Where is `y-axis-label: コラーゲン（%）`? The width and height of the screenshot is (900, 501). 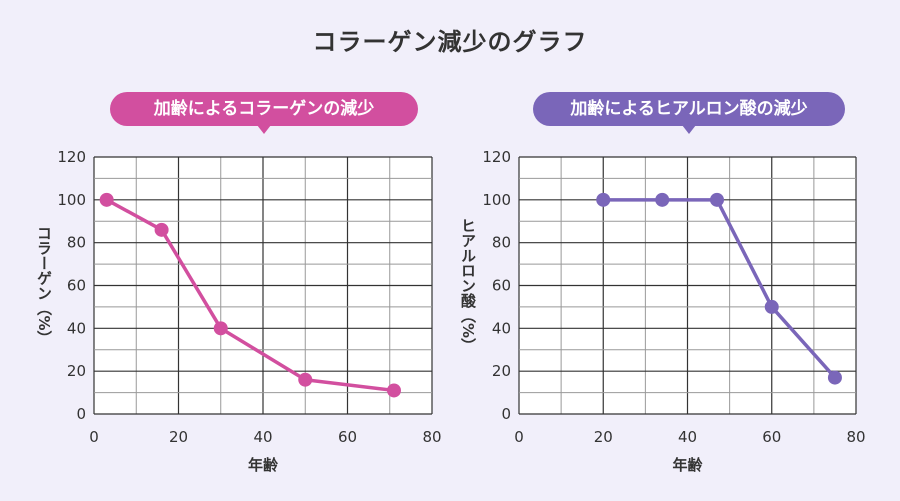 y-axis-label: コラーゲン（%） is located at coordinates (44, 285).